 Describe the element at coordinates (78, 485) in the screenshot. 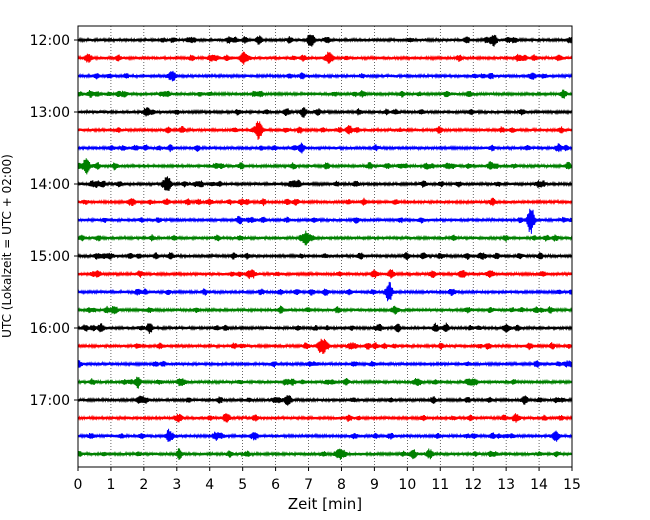

I see `x-tick-label: 0` at that location.